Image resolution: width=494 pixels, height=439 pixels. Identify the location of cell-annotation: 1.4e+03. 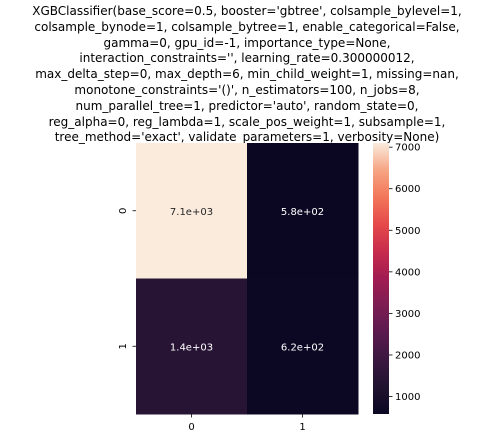
(191, 347).